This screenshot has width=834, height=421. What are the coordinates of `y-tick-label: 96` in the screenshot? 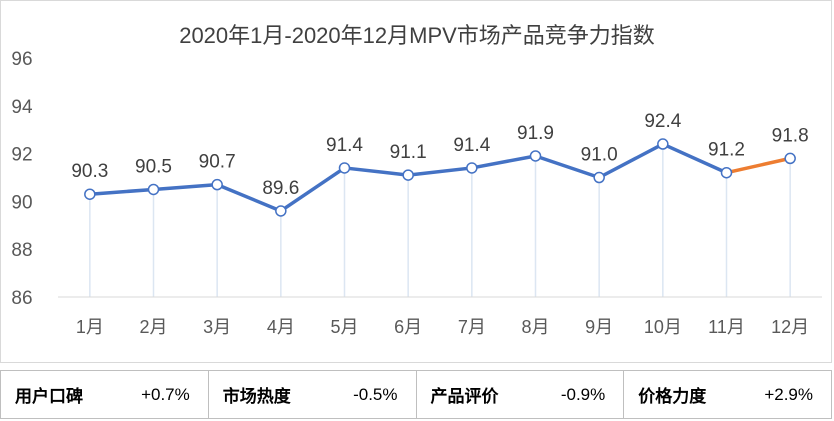 It's located at (21, 59).